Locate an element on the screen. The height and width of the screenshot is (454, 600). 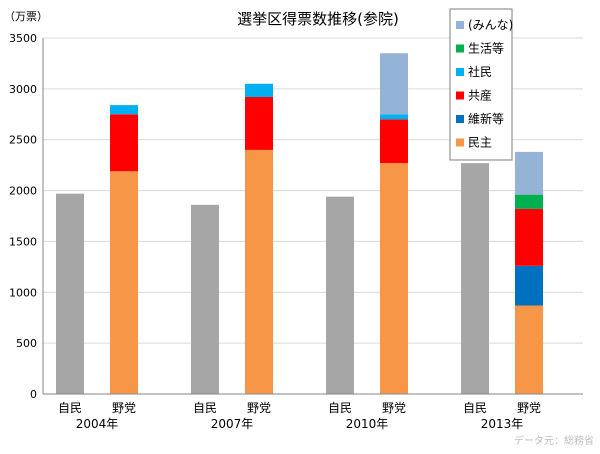
source-note: データ元：総務省 is located at coordinates (554, 440).